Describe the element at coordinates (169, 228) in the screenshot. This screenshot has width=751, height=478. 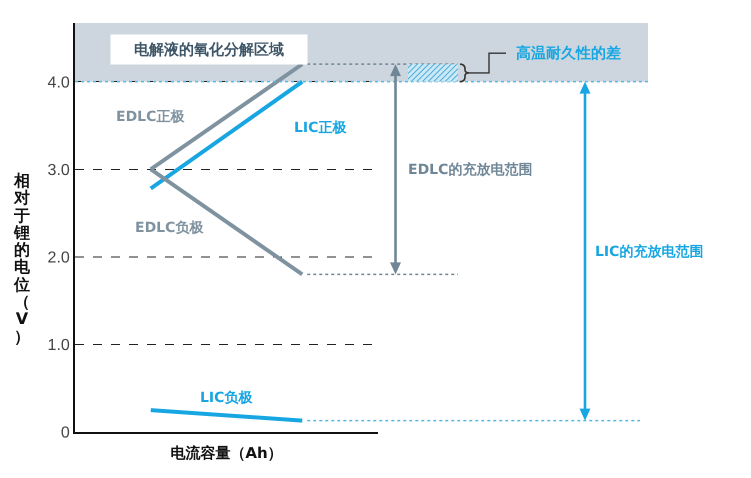
I see `series-label: EDLC负极` at that location.